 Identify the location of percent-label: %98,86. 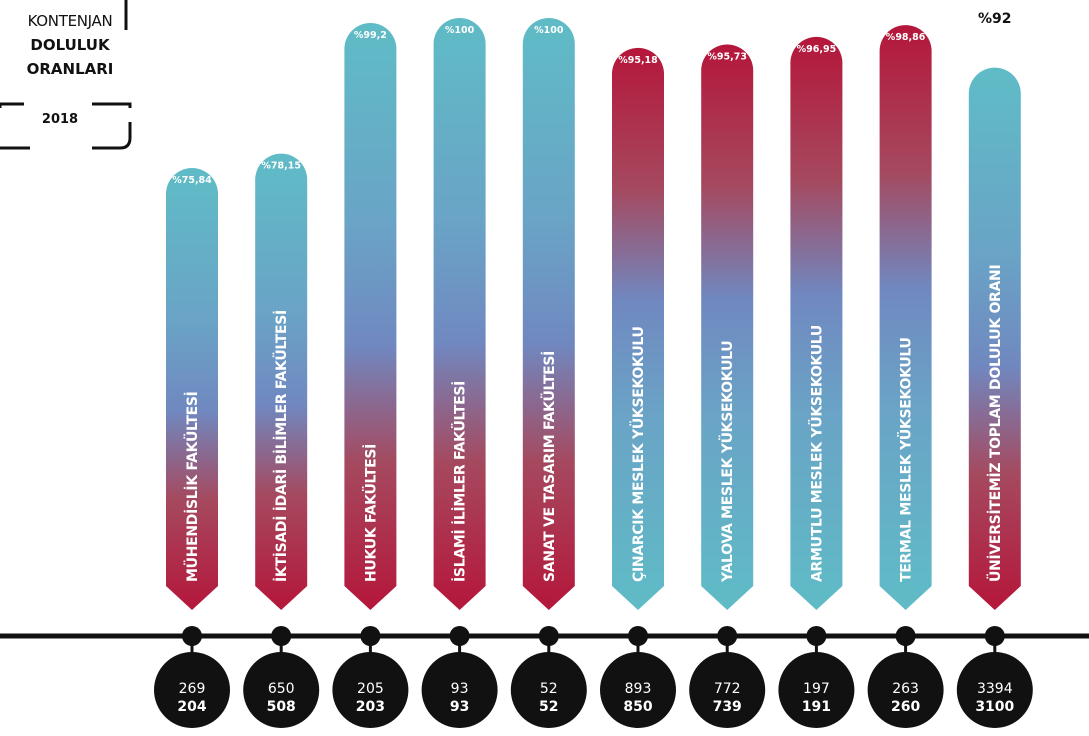
(906, 37).